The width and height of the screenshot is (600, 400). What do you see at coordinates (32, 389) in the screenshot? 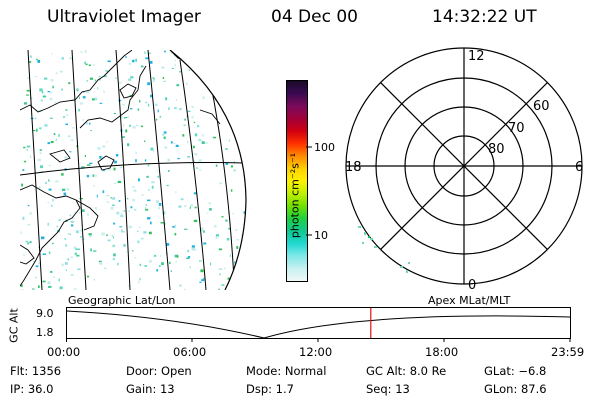
I see `ip-value: IP: 36.0` at bounding box center [32, 389].